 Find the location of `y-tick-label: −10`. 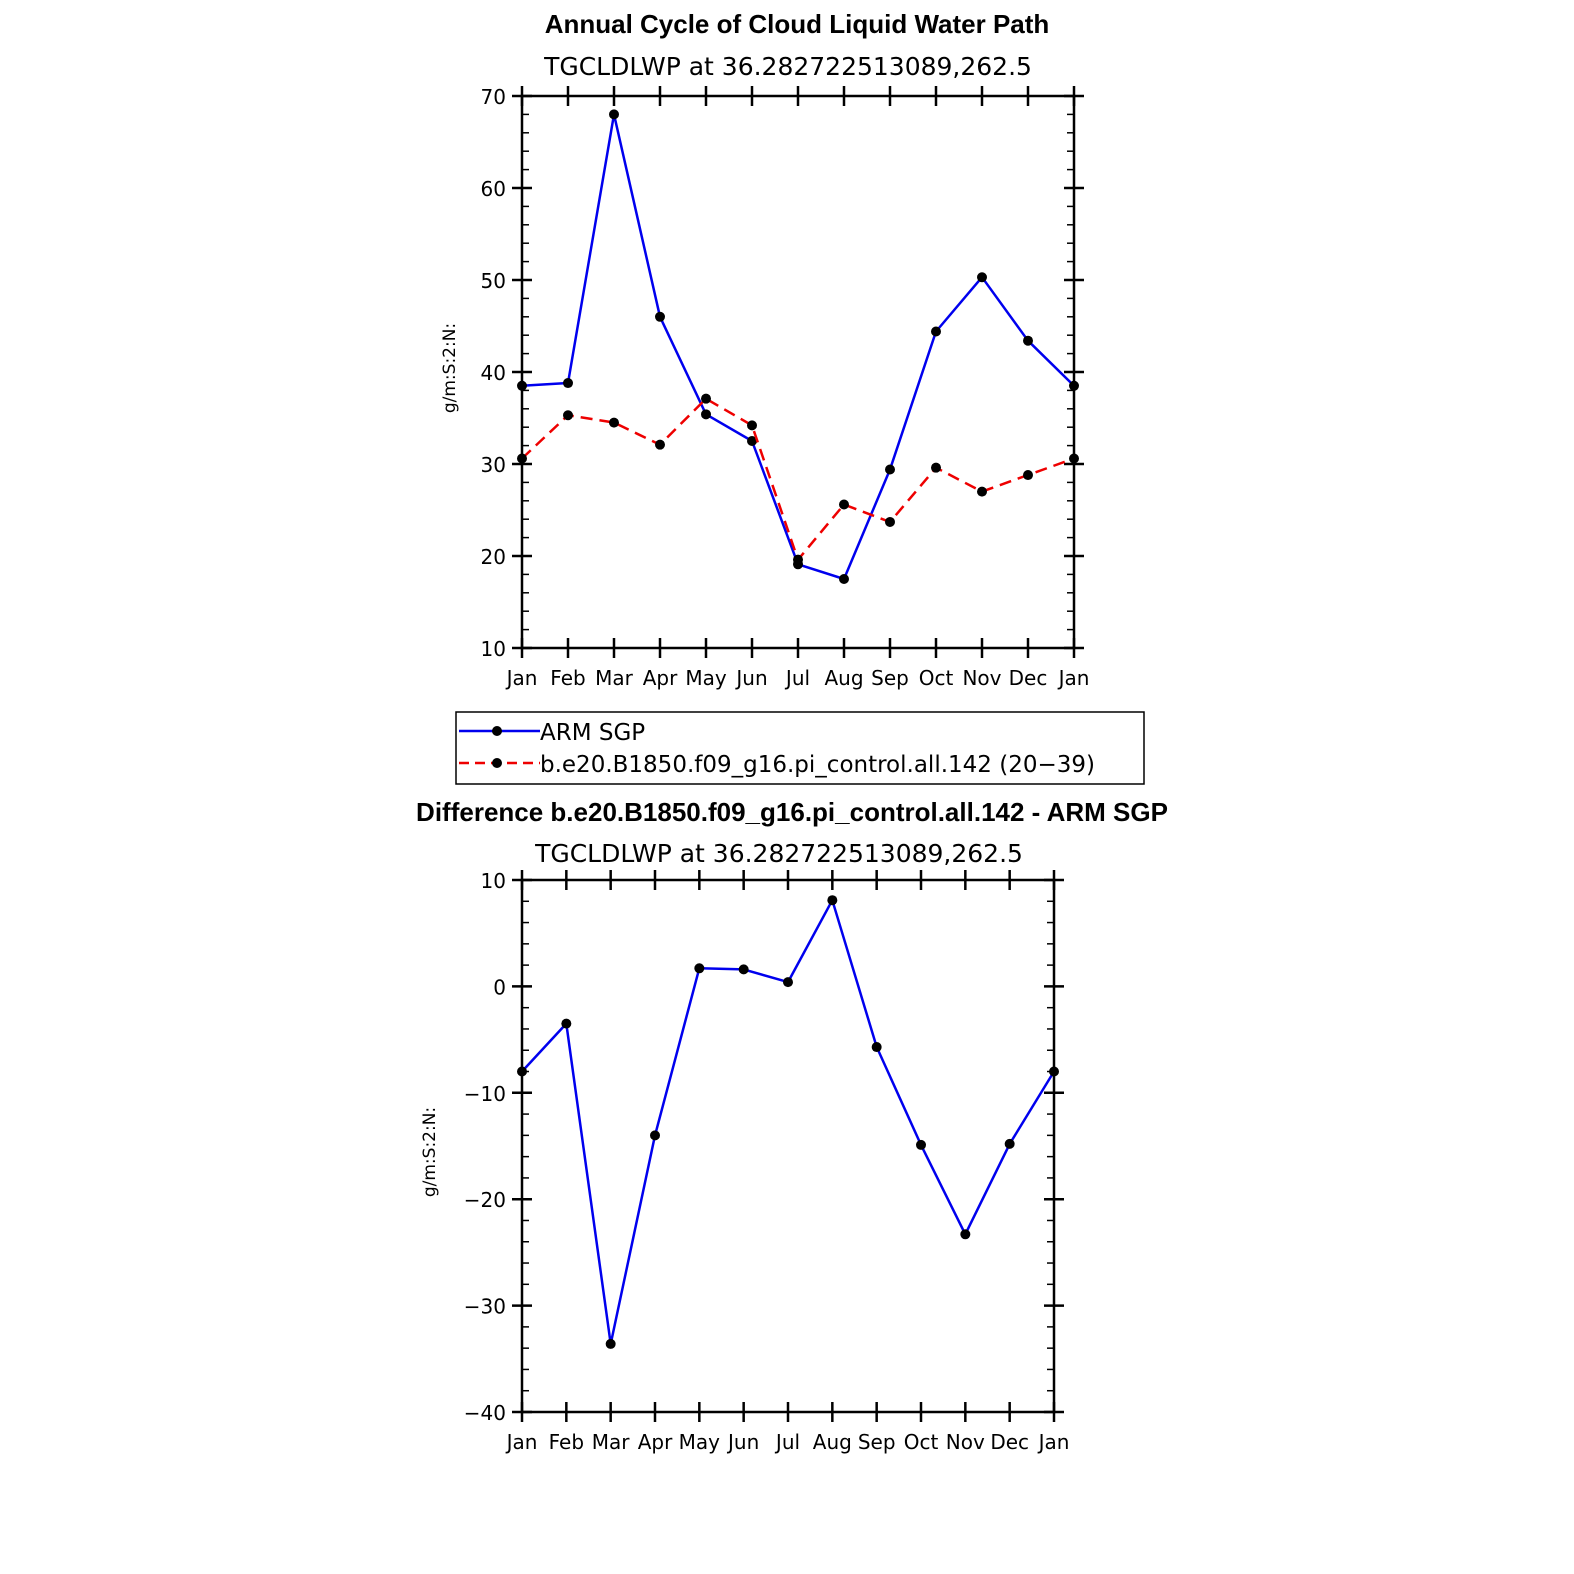

y-tick-label: −10 is located at coordinates (485, 1094).